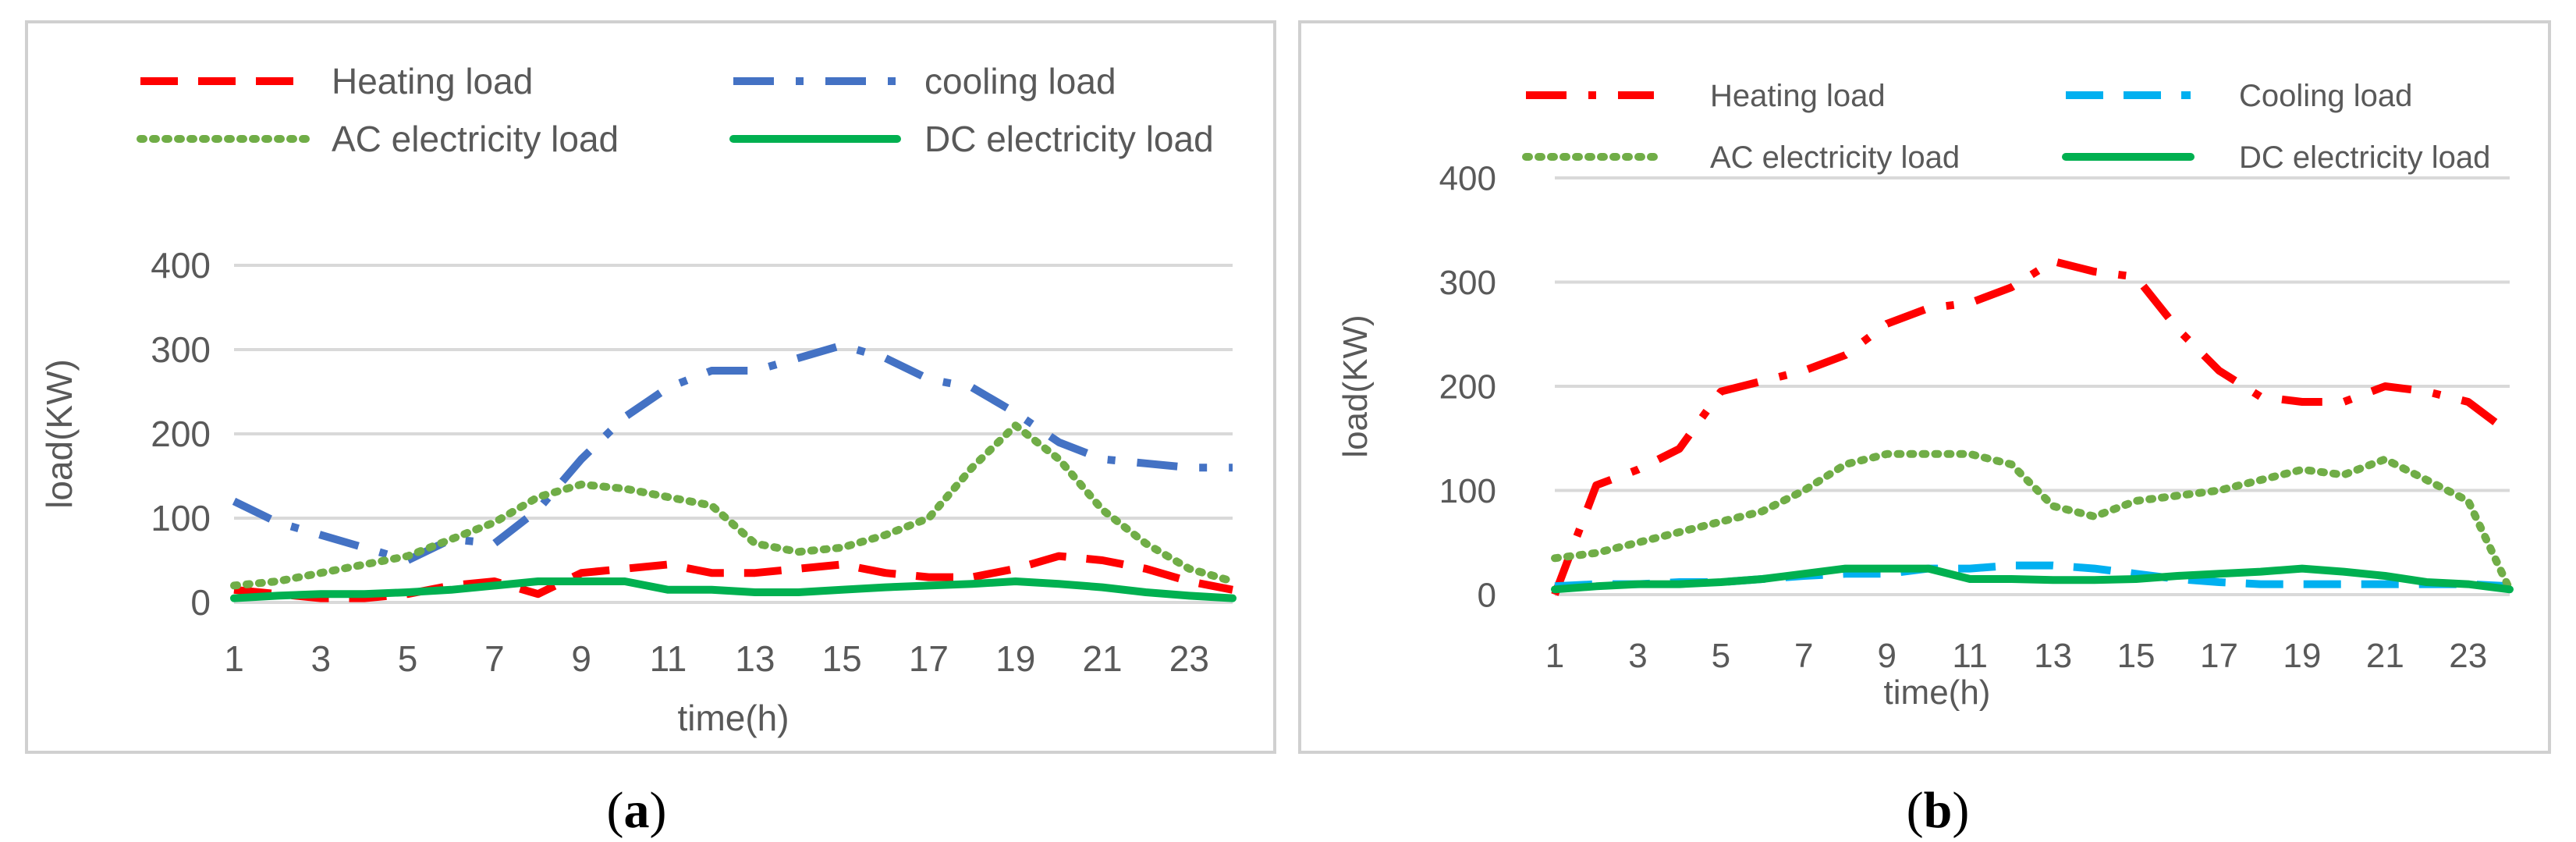  I want to click on panel-label: (a), so click(637, 810).